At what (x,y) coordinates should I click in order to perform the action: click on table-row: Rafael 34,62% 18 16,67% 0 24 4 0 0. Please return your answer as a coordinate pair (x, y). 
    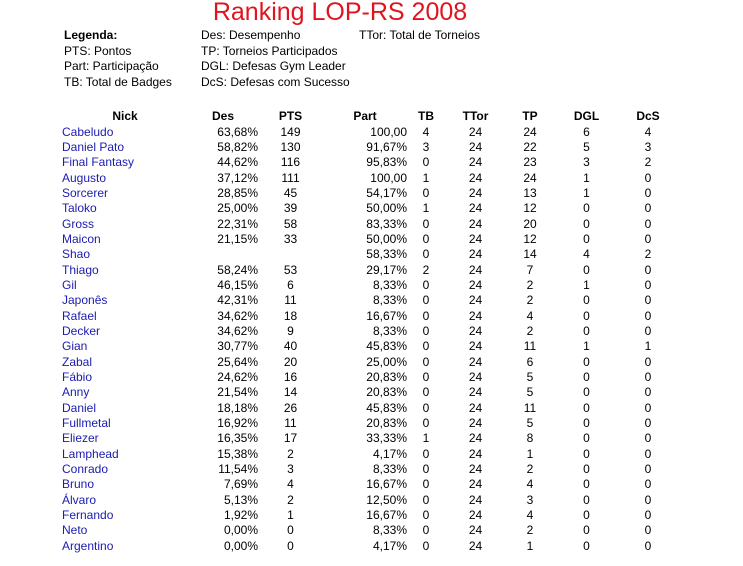
    Looking at the image, I should click on (369, 315).